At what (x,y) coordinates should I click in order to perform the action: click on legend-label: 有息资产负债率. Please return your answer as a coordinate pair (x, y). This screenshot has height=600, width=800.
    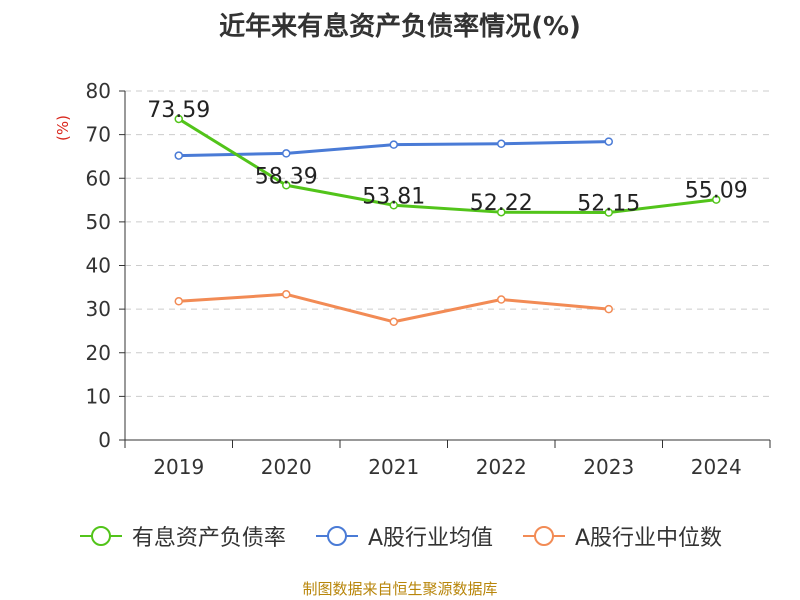
    Looking at the image, I should click on (208, 538).